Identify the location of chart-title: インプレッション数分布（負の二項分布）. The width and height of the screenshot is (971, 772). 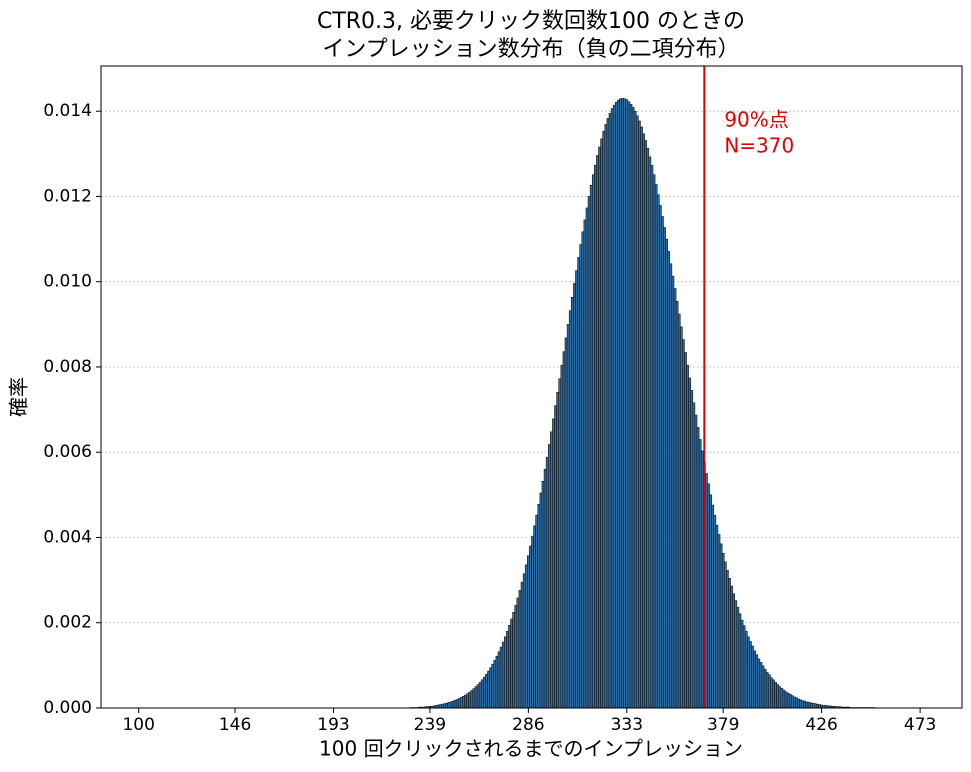
(530, 49).